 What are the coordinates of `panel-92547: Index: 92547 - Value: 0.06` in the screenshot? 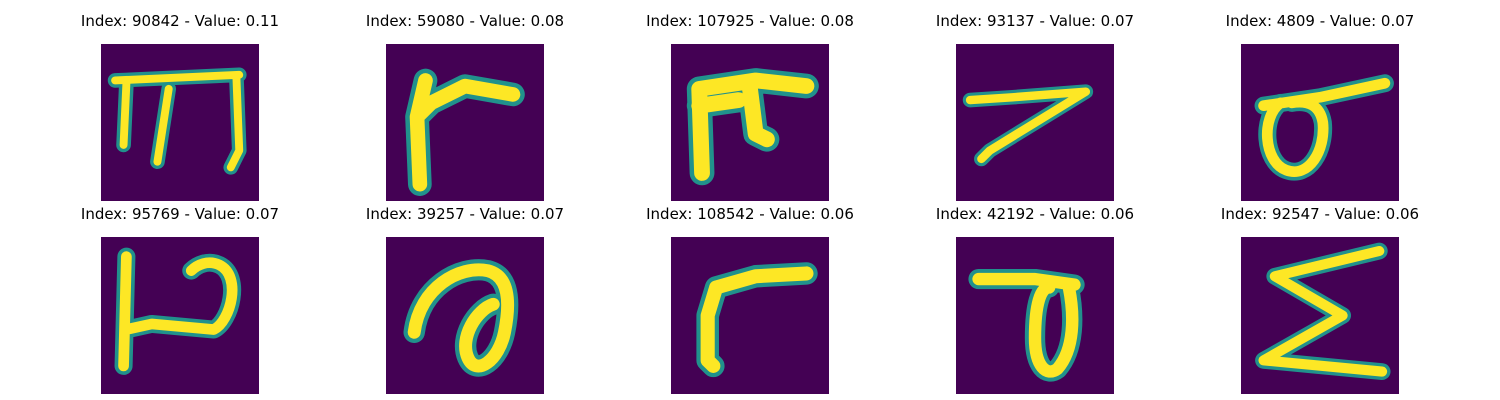 It's located at (1320, 298).